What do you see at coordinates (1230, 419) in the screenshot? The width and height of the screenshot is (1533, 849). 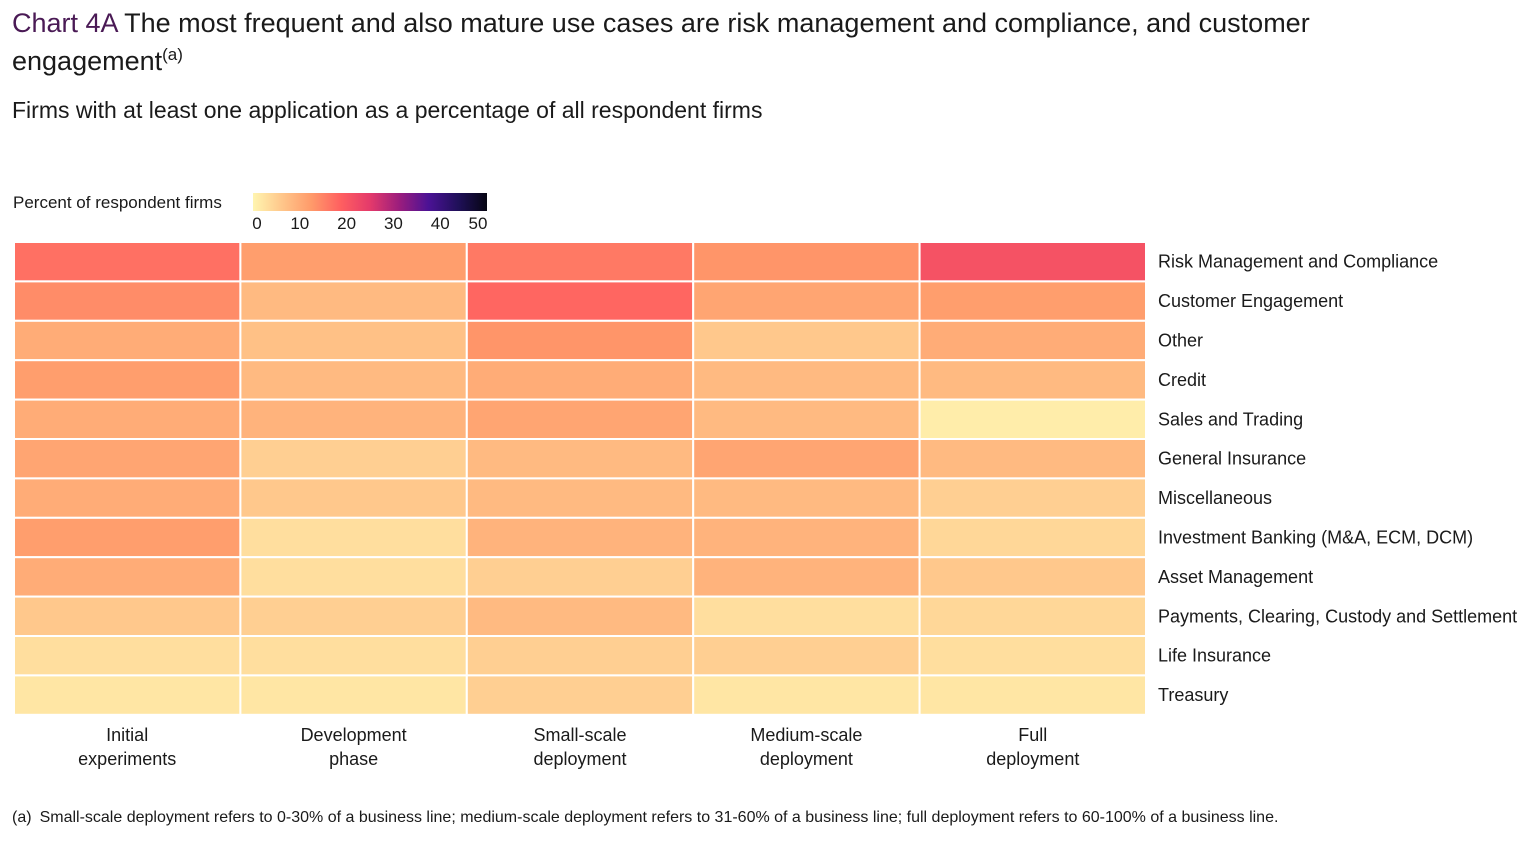 I see `row-label: Sales and Trading` at bounding box center [1230, 419].